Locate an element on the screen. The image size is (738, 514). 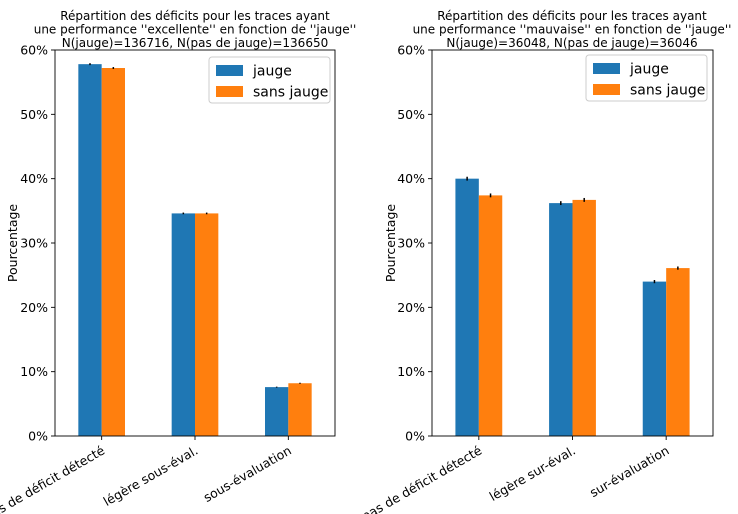
x-tick-label: sur-évaluation is located at coordinates (629, 472).